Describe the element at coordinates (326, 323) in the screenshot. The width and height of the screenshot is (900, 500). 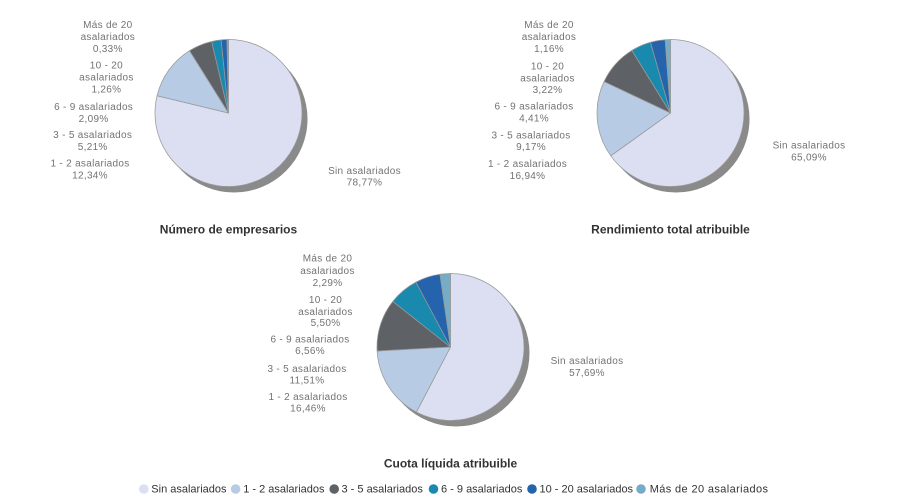
I see `svg-text: 5,50%` at that location.